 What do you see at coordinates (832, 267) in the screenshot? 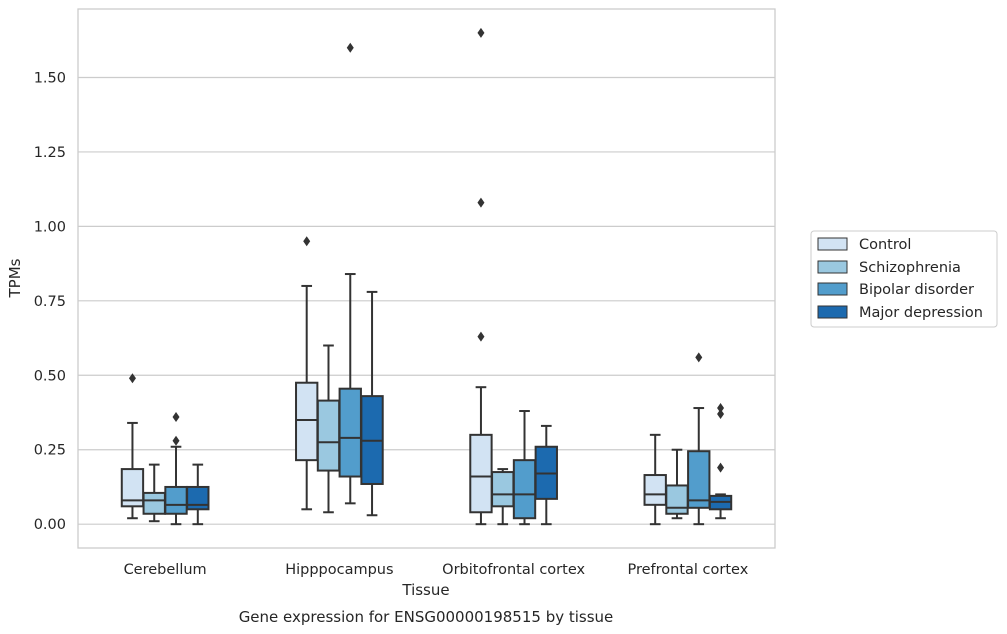
I see `legend-swatch-schizophrenia` at bounding box center [832, 267].